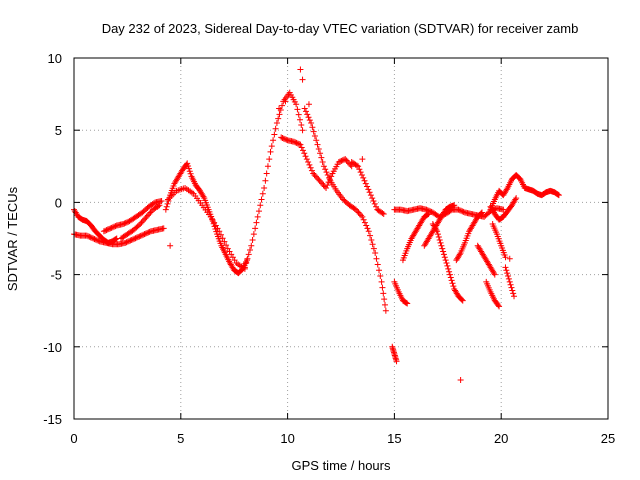 The width and height of the screenshot is (640, 480). What do you see at coordinates (341, 465) in the screenshot?
I see `x-axis-label: GPS time / hours` at bounding box center [341, 465].